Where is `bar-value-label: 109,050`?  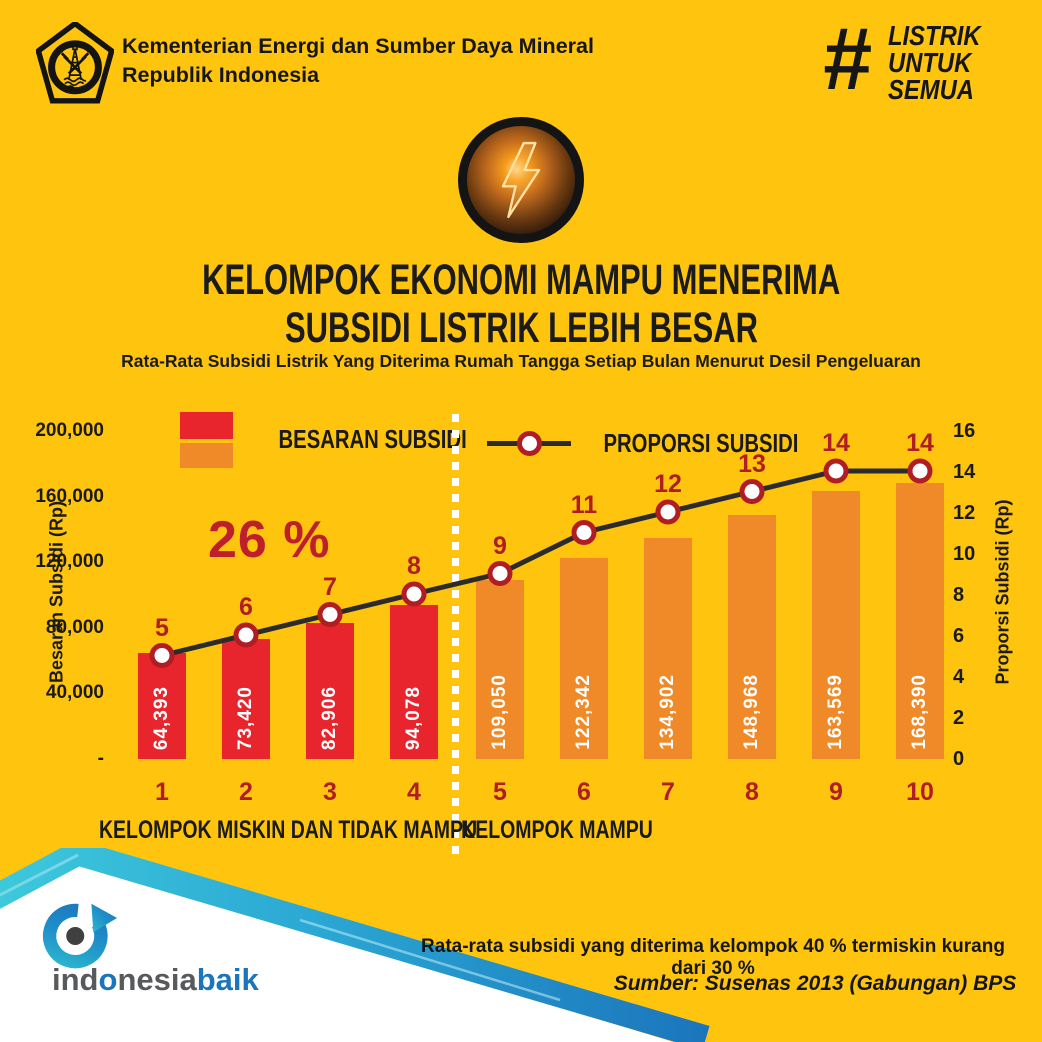 bar-value-label: 109,050 is located at coordinates (499, 712).